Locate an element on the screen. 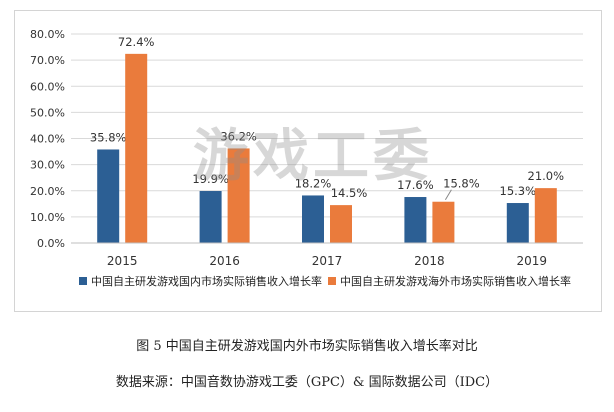  x-tick-label: 2018 is located at coordinates (429, 261).